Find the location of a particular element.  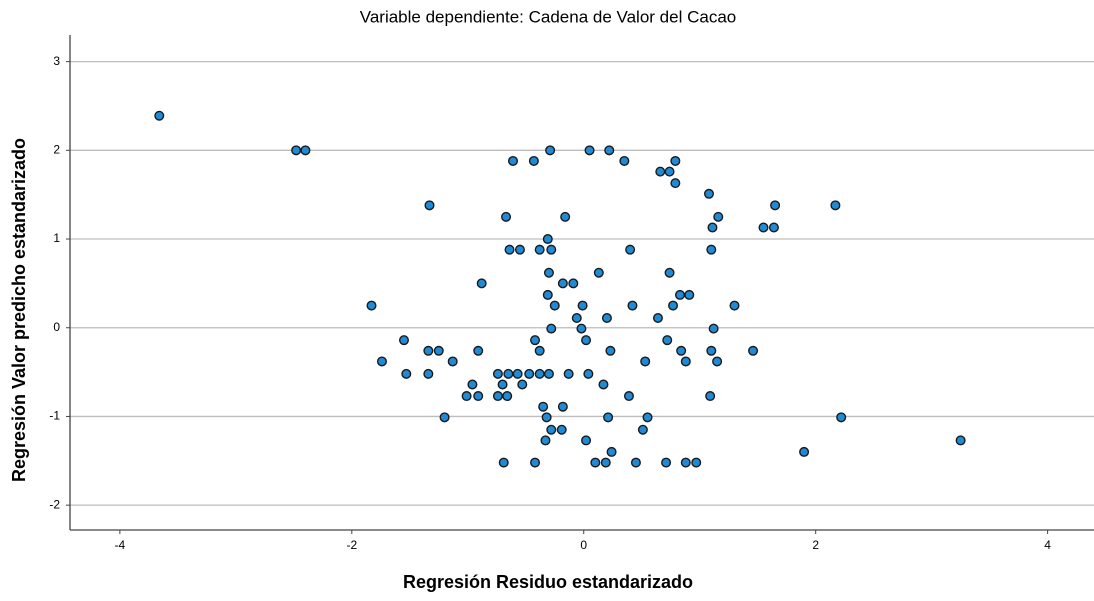

x-tick-label: -2 is located at coordinates (351, 545).